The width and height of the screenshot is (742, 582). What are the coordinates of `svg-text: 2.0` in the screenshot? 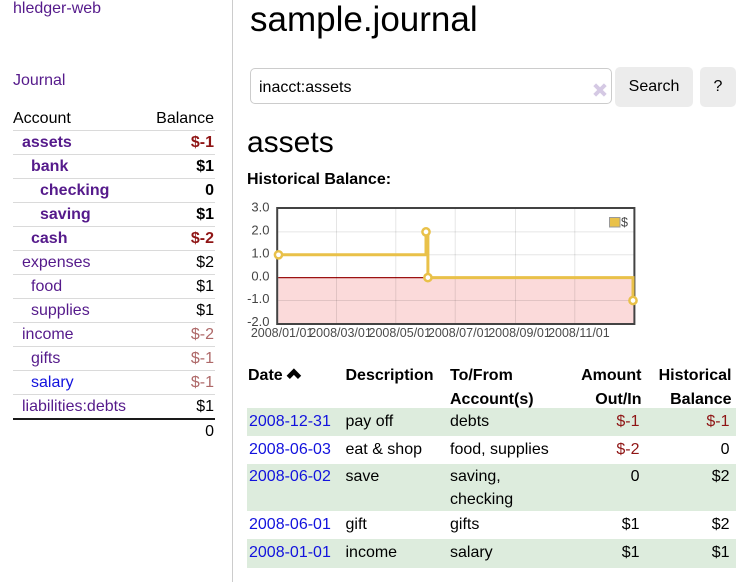 It's located at (260, 230).